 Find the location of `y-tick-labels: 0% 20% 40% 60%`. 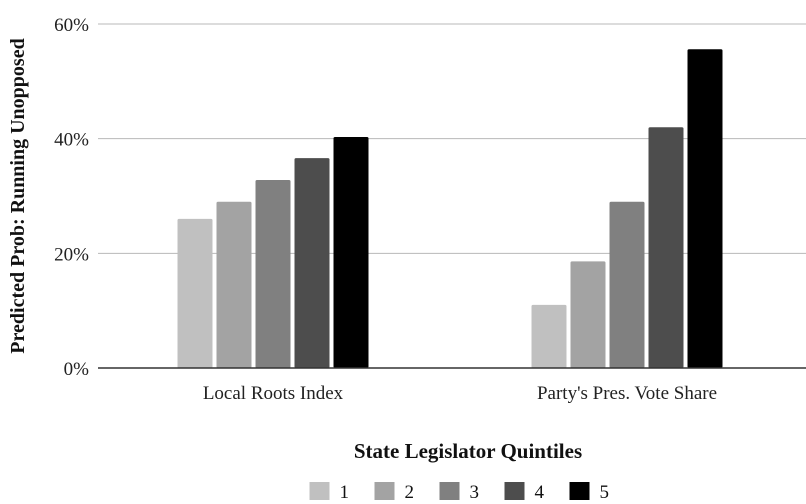

y-tick-labels: 0% 20% 40% 60% is located at coordinates (71, 197).